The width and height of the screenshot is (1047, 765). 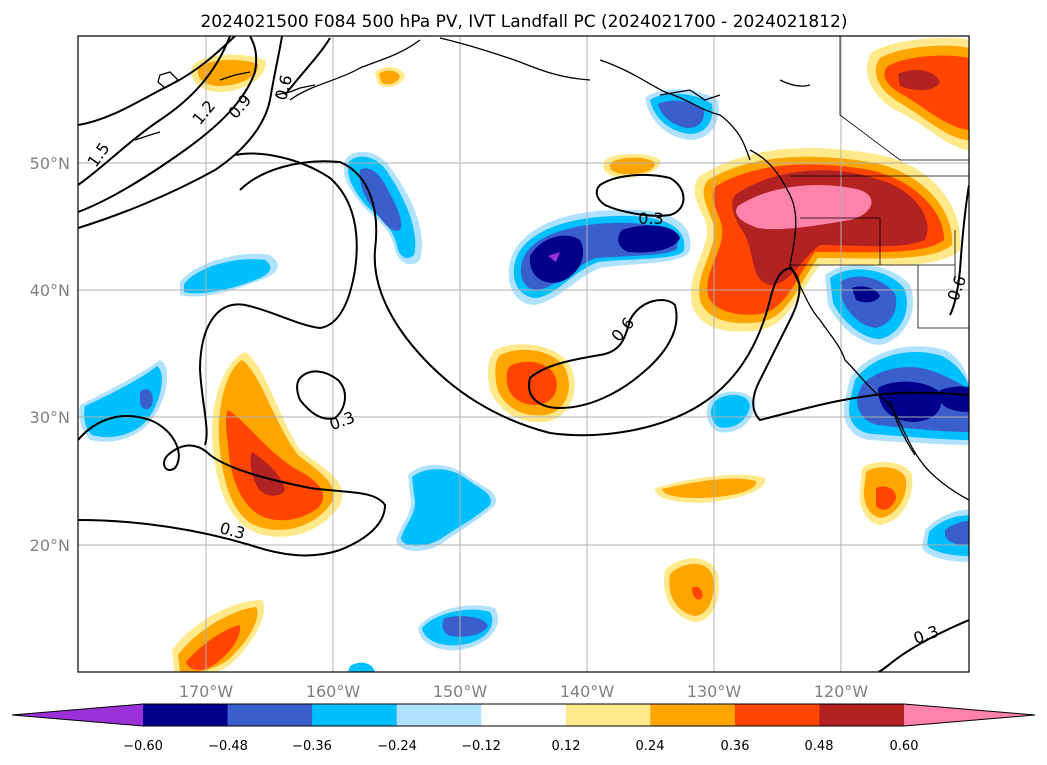 I want to click on colorbar-tick-label: −0.48, so click(x=228, y=746).